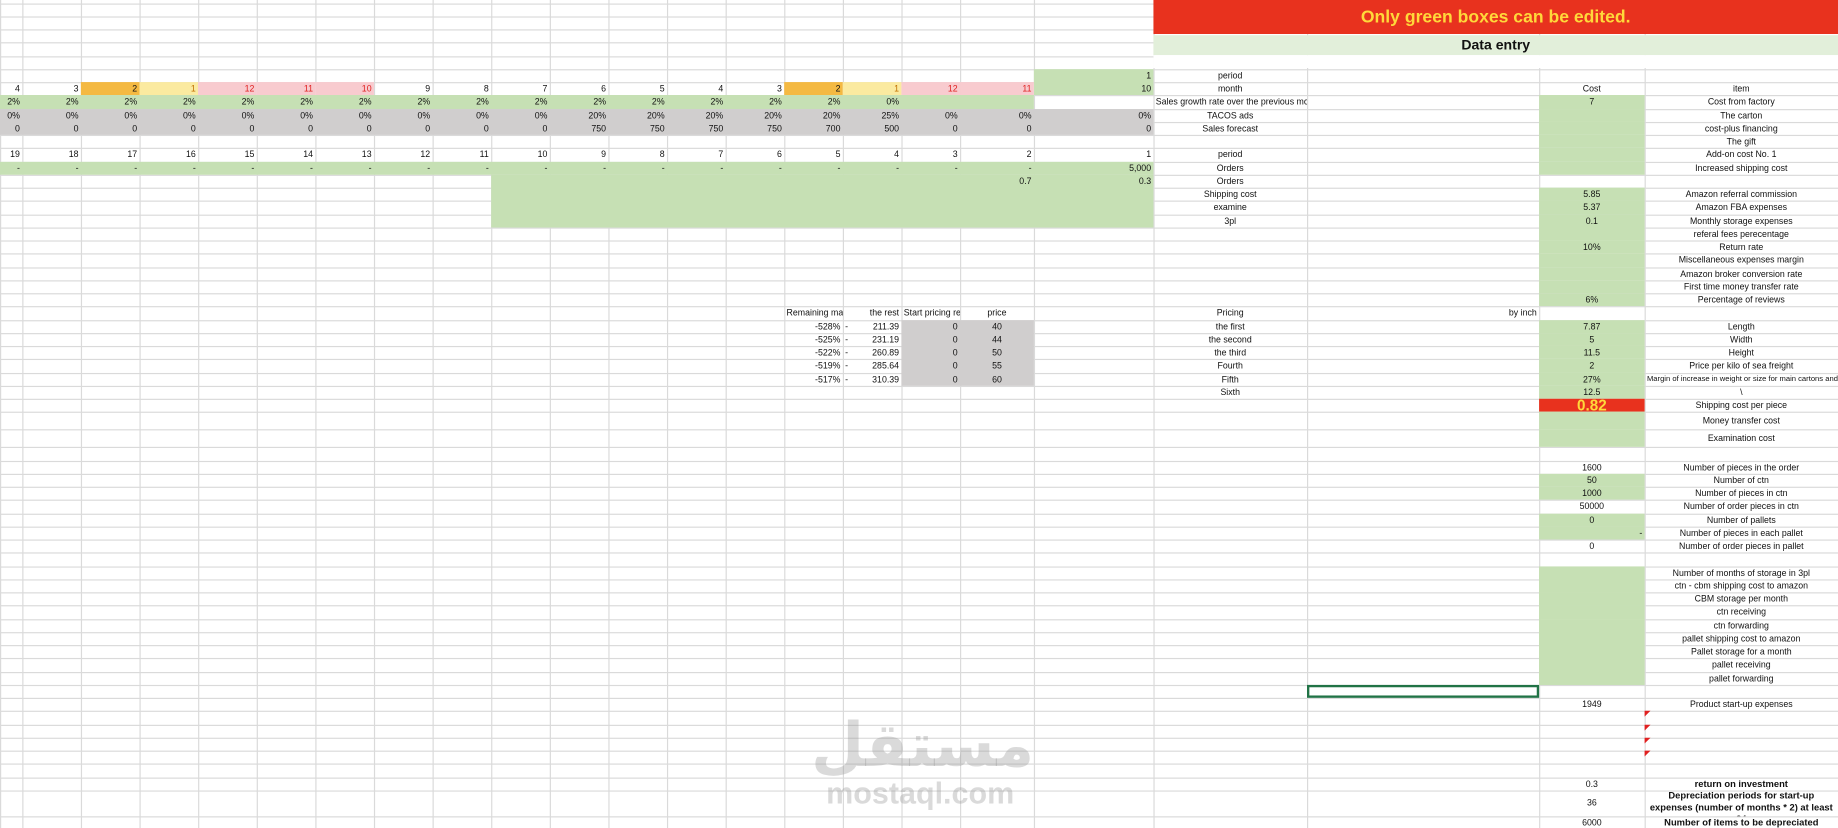 The image size is (1838, 828). Describe the element at coordinates (1592, 102) in the screenshot. I see `cost-value: 7` at that location.